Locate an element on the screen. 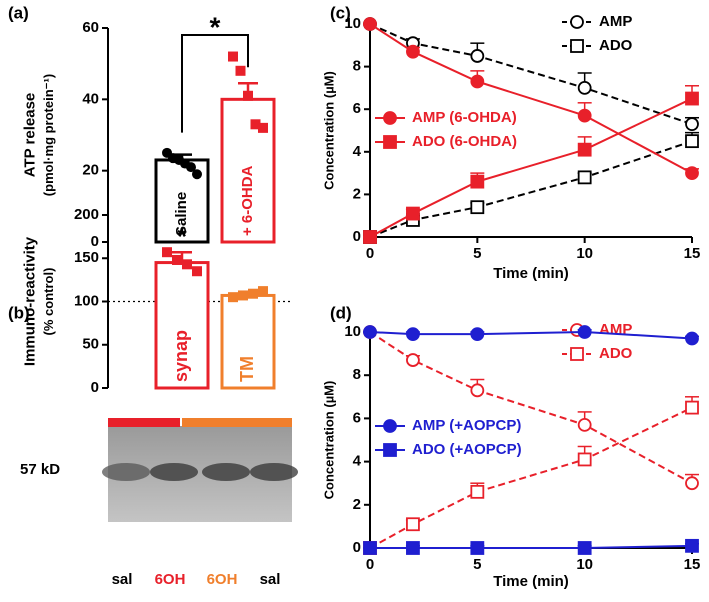 This screenshot has width=709, height=602. y-tick-label: 10 is located at coordinates (352, 331).